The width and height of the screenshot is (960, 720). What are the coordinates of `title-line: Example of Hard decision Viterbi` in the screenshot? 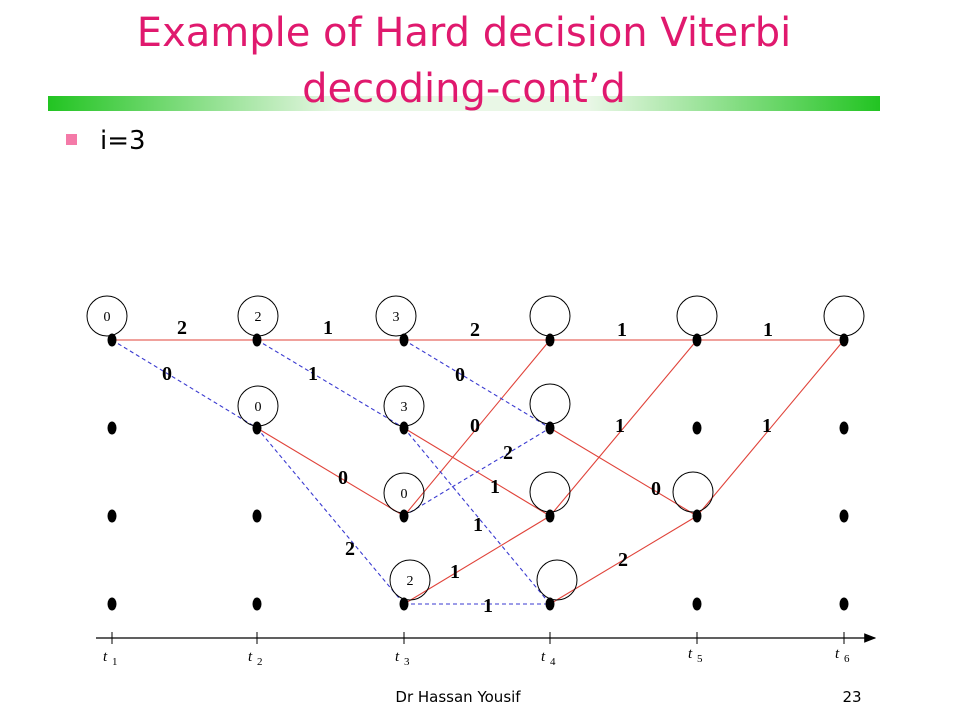 It's located at (464, 33).